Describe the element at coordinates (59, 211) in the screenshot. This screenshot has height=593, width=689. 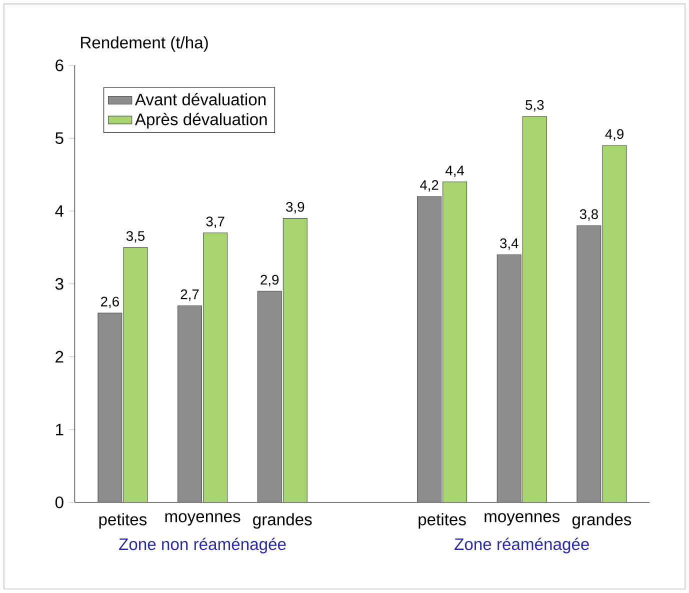
I see `y-tick-label: 4` at that location.